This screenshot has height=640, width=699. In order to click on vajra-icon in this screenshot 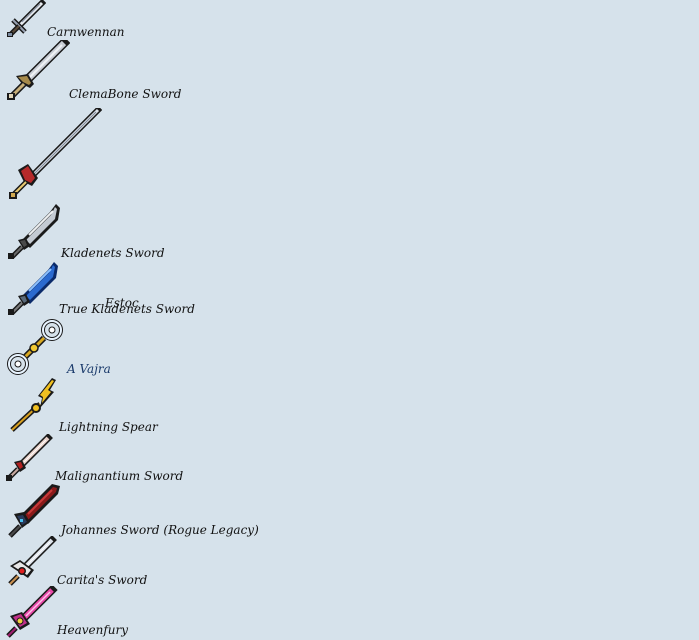, I will do `click(35, 347)`.